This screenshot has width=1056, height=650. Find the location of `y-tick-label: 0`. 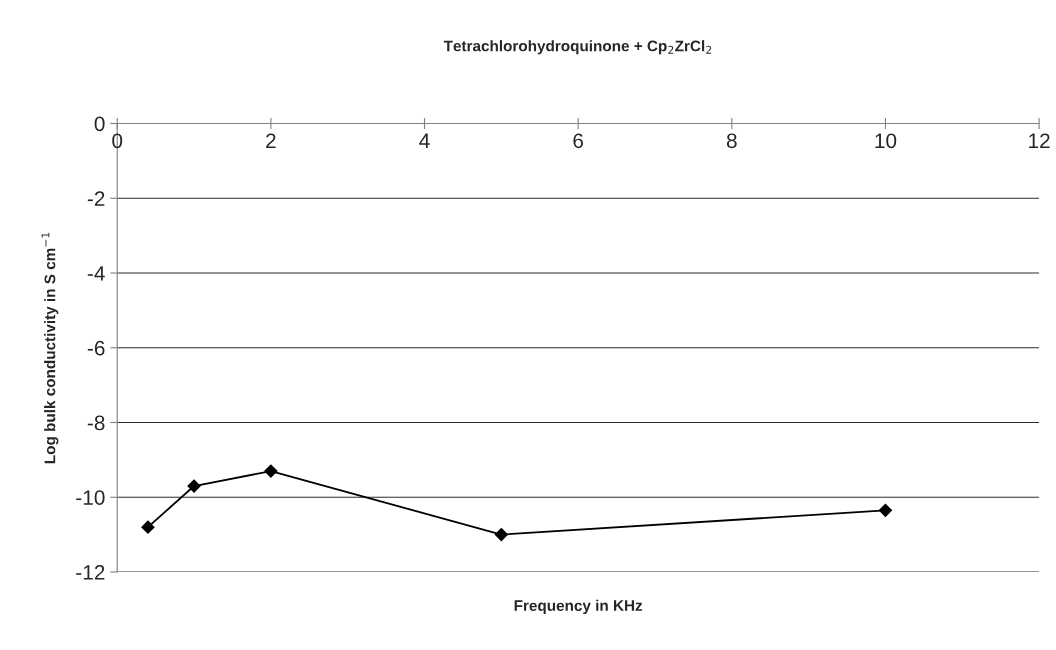

y-tick-label: 0 is located at coordinates (99, 124).